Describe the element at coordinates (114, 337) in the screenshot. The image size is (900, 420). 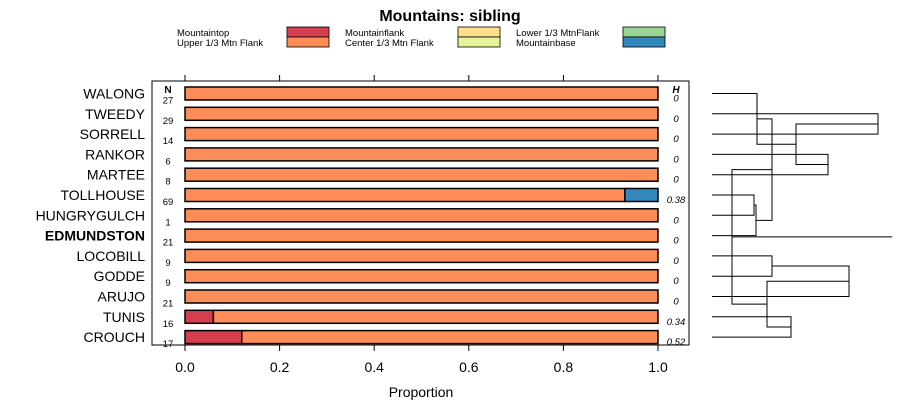
I see `category-label-crouch: CROUCH` at that location.